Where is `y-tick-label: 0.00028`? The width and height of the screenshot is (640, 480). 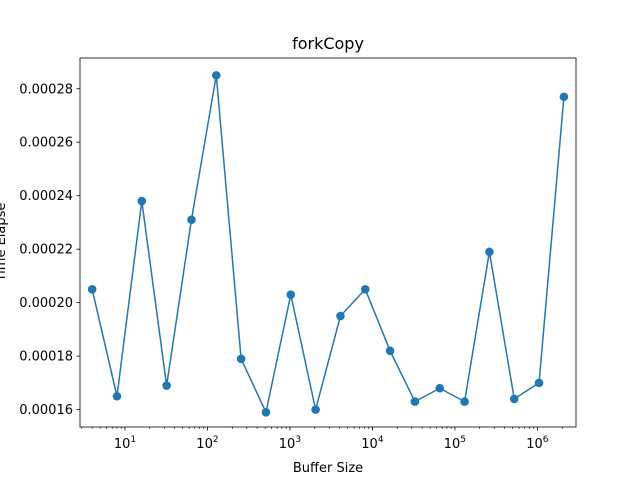 y-tick-label: 0.00028 is located at coordinates (46, 89).